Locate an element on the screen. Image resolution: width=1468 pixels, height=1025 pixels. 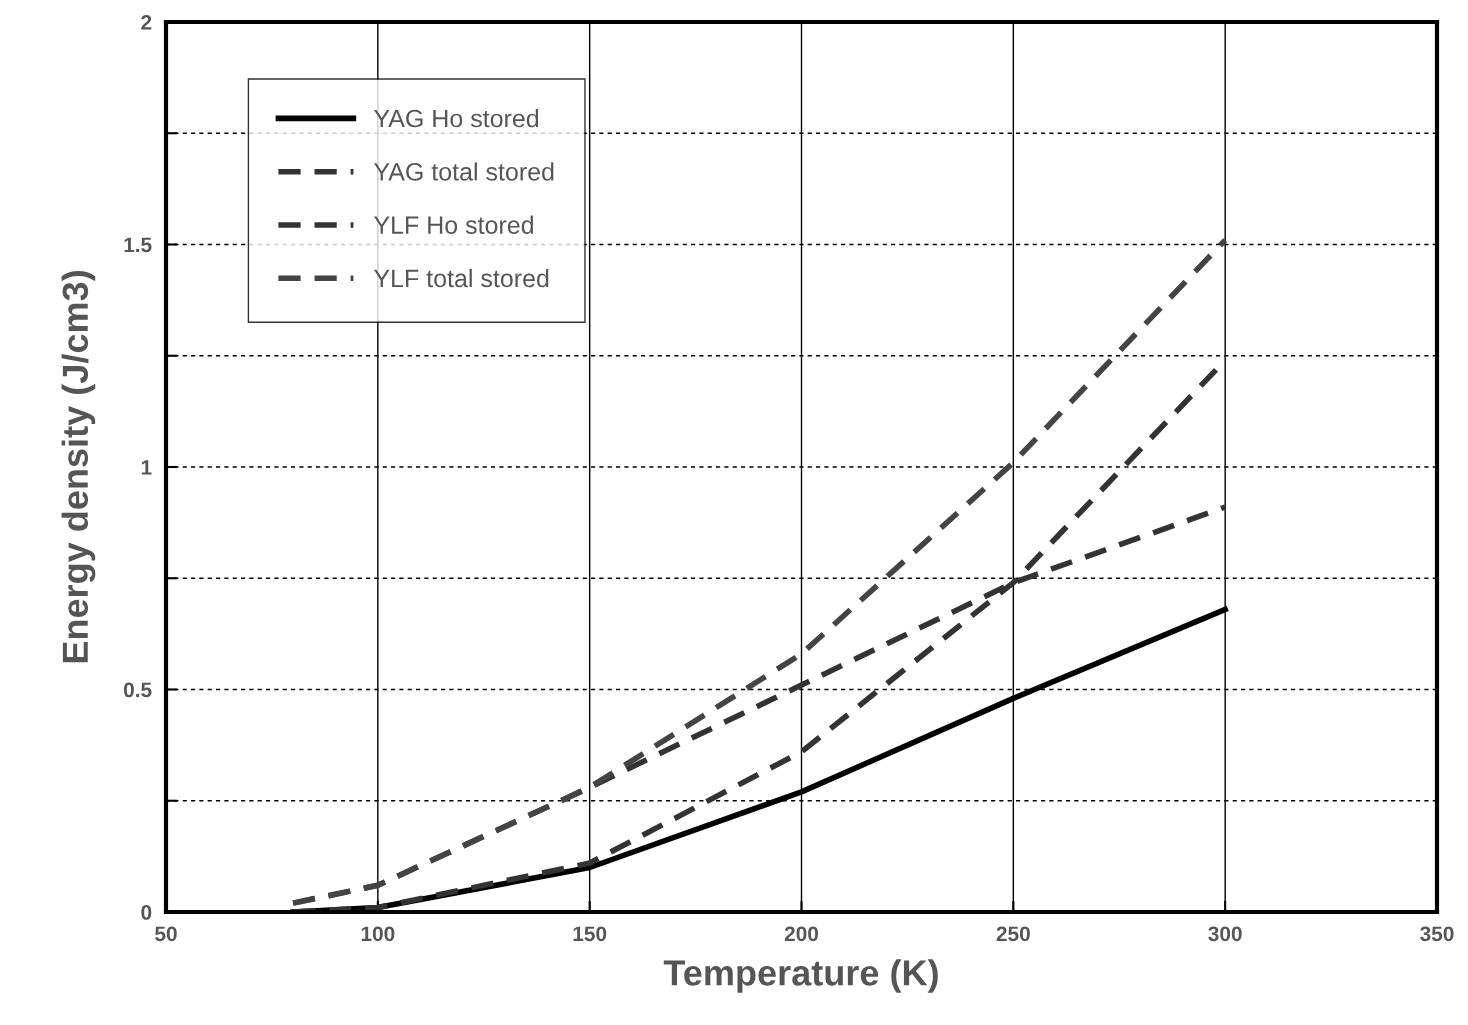
x-tick-label: 350 is located at coordinates (1437, 934).